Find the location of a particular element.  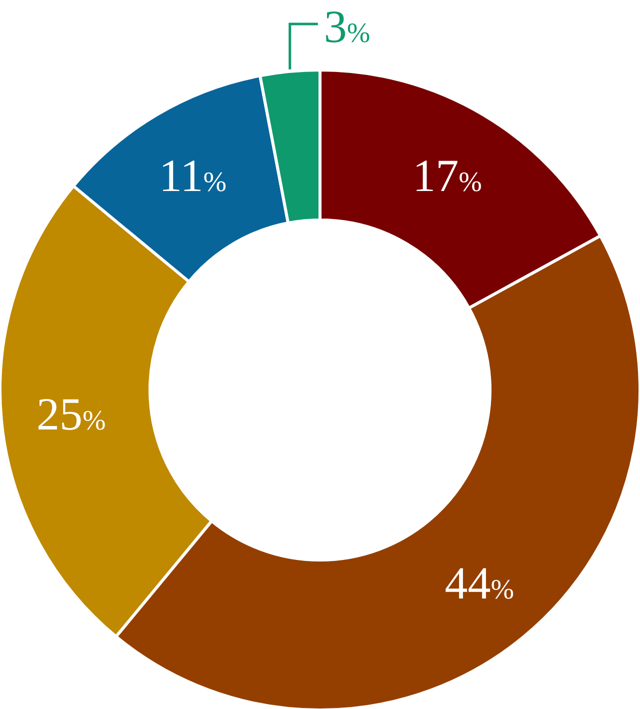

data-label: 17% is located at coordinates (447, 175).